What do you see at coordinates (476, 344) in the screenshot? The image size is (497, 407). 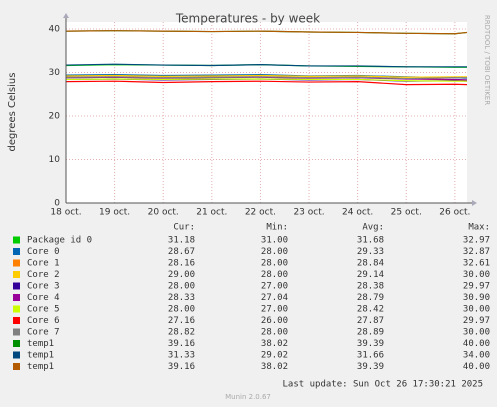 I see `legend-stat: 40.00` at bounding box center [476, 344].